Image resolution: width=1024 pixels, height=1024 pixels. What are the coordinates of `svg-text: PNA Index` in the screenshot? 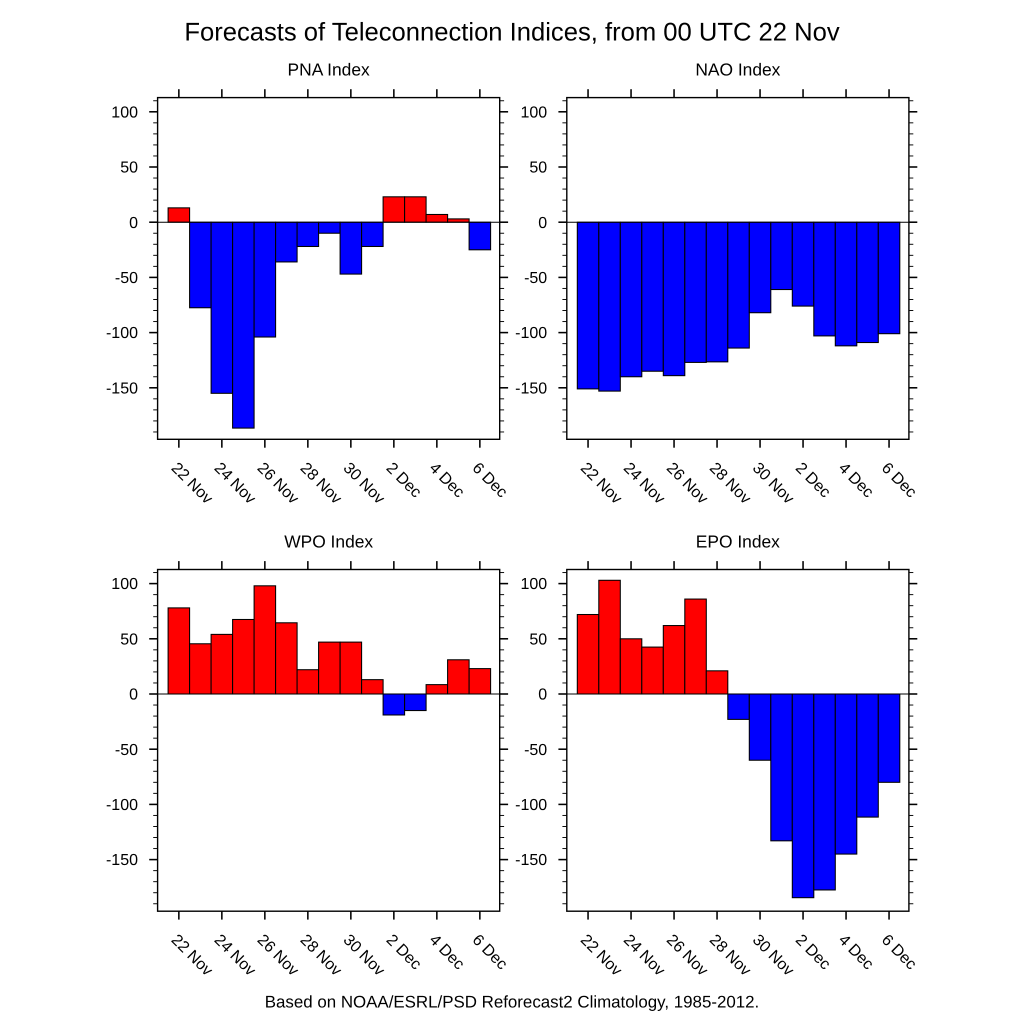 It's located at (329, 70).